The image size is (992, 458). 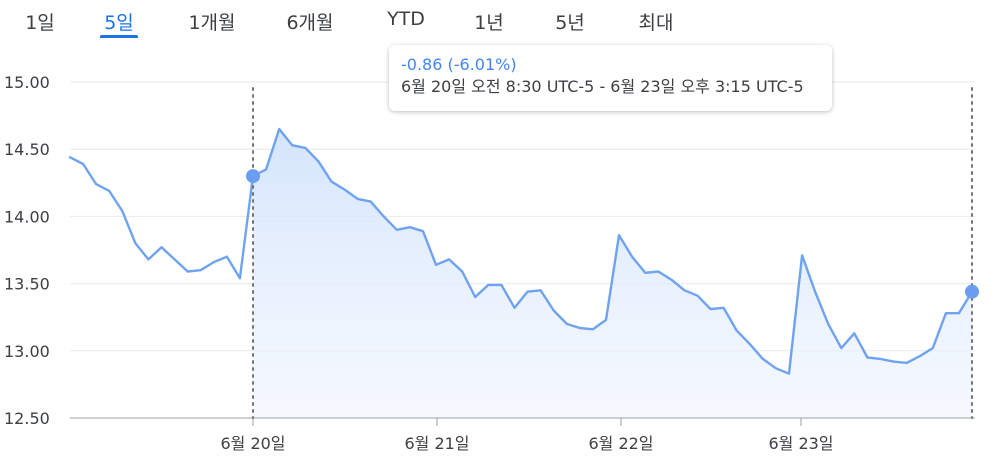 I want to click on tab-5: YTD, so click(x=406, y=19).